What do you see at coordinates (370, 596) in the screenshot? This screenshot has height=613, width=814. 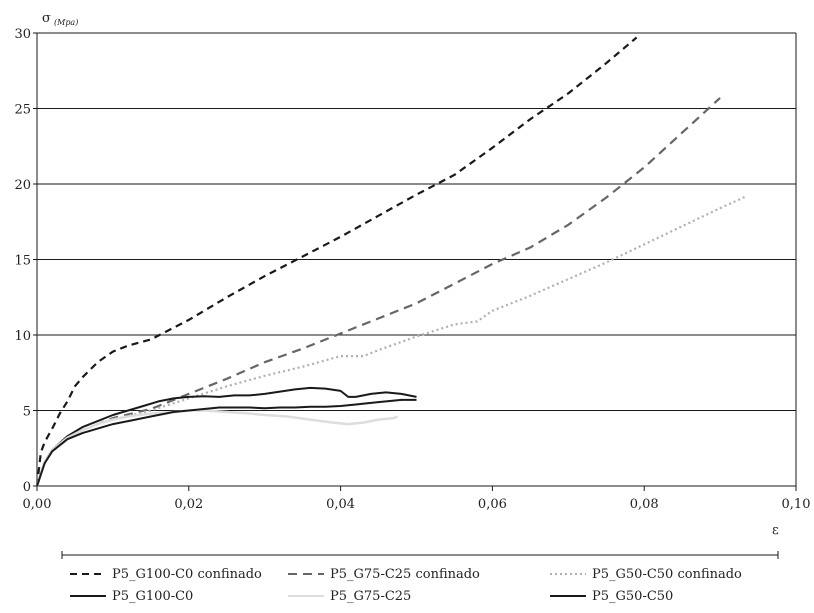 I see `legend-label: P5_G75-C25` at bounding box center [370, 596].